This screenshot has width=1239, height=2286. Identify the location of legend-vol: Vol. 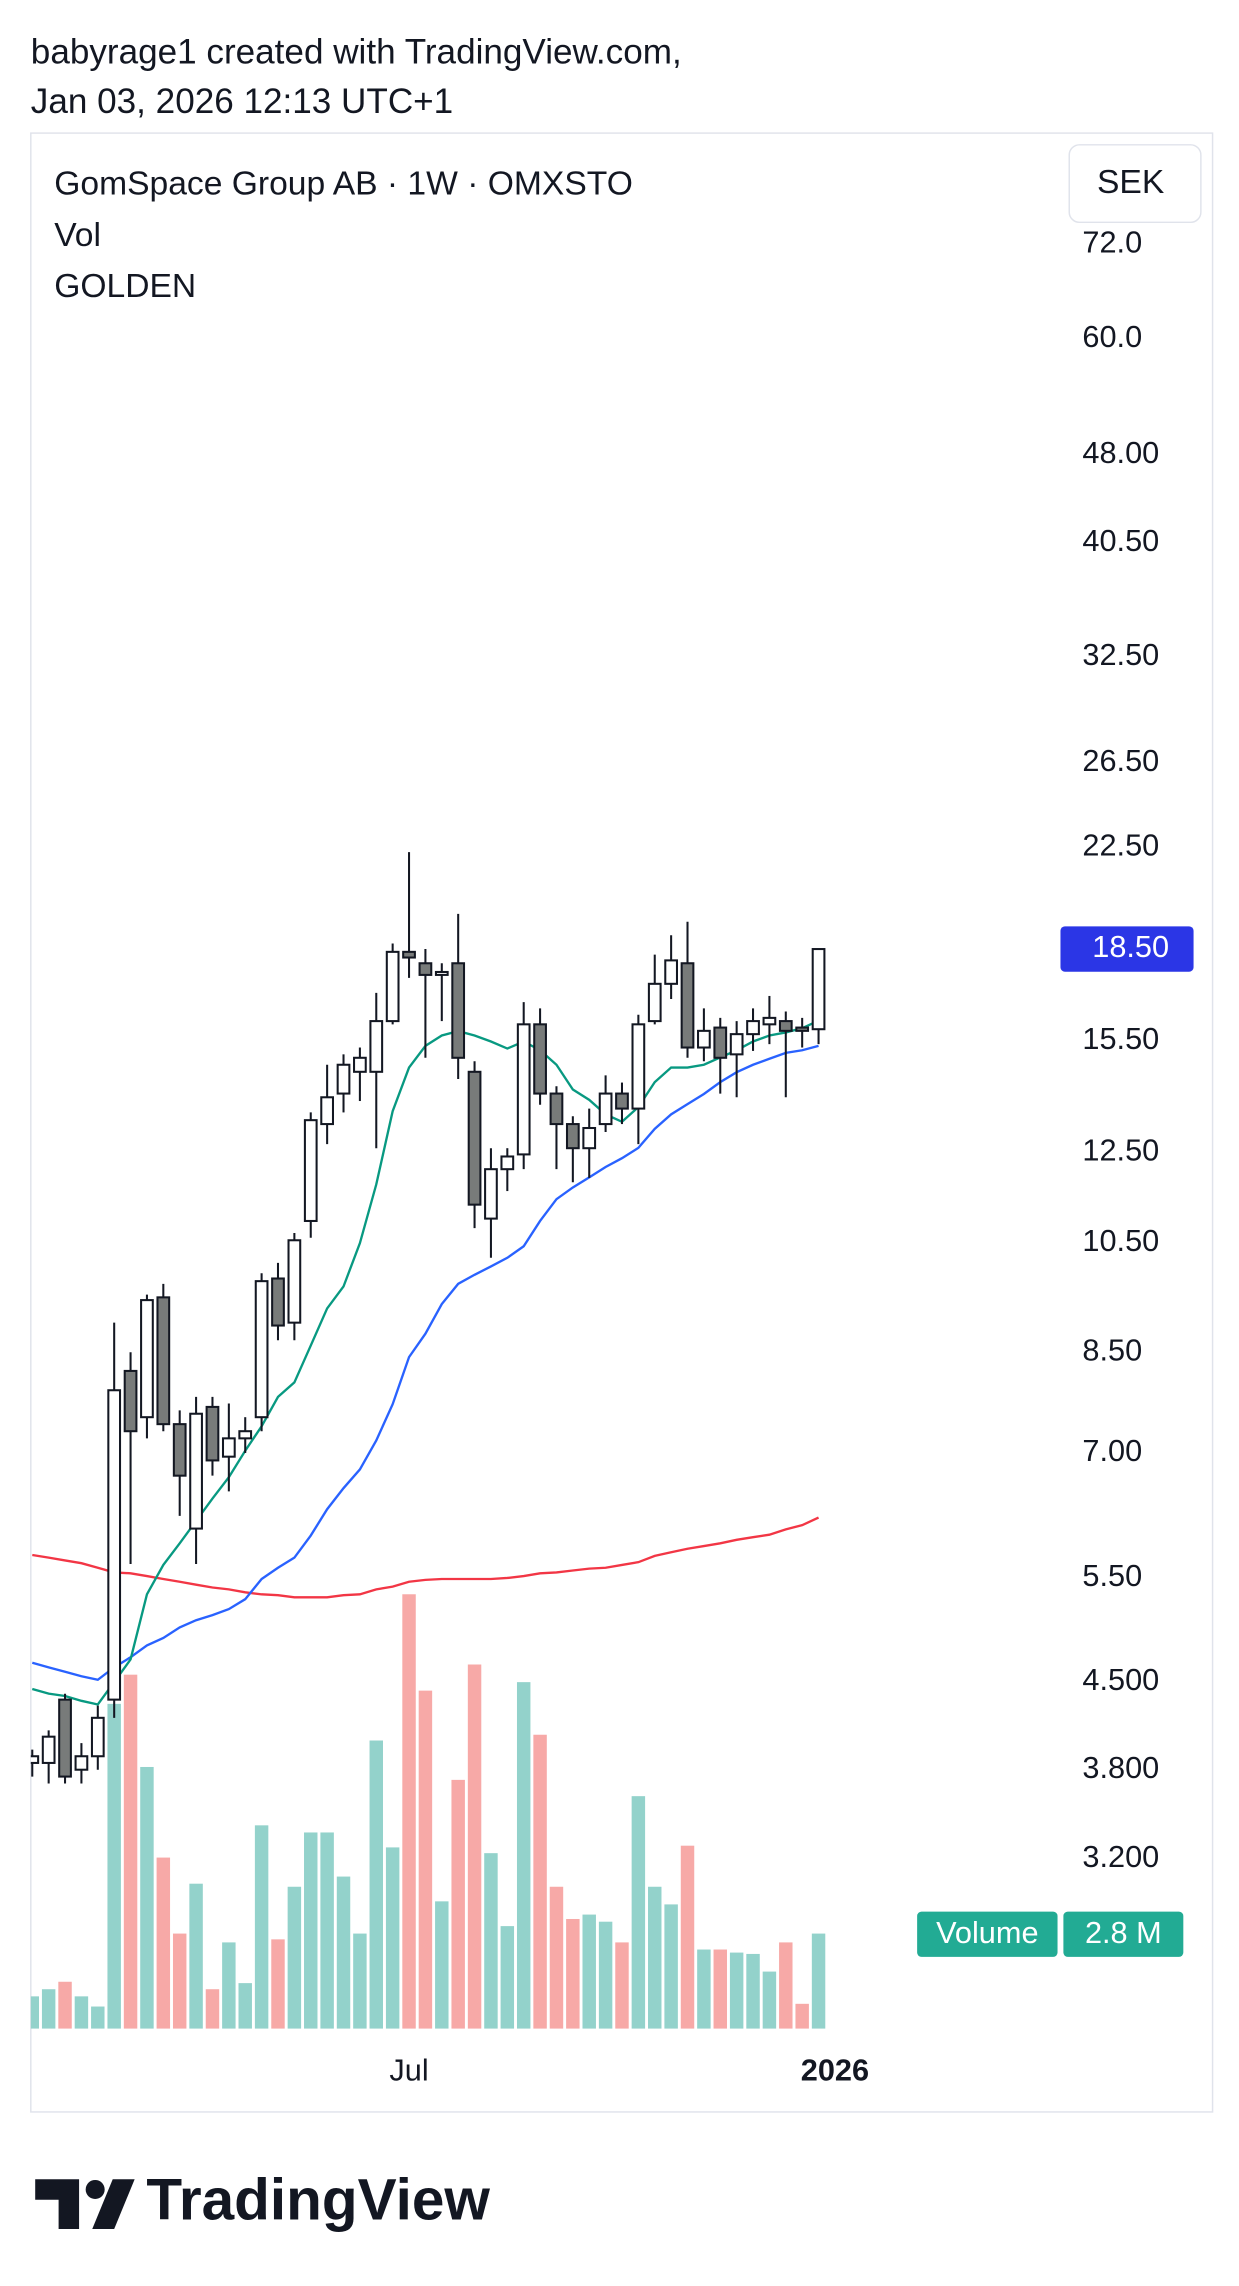
(77, 235).